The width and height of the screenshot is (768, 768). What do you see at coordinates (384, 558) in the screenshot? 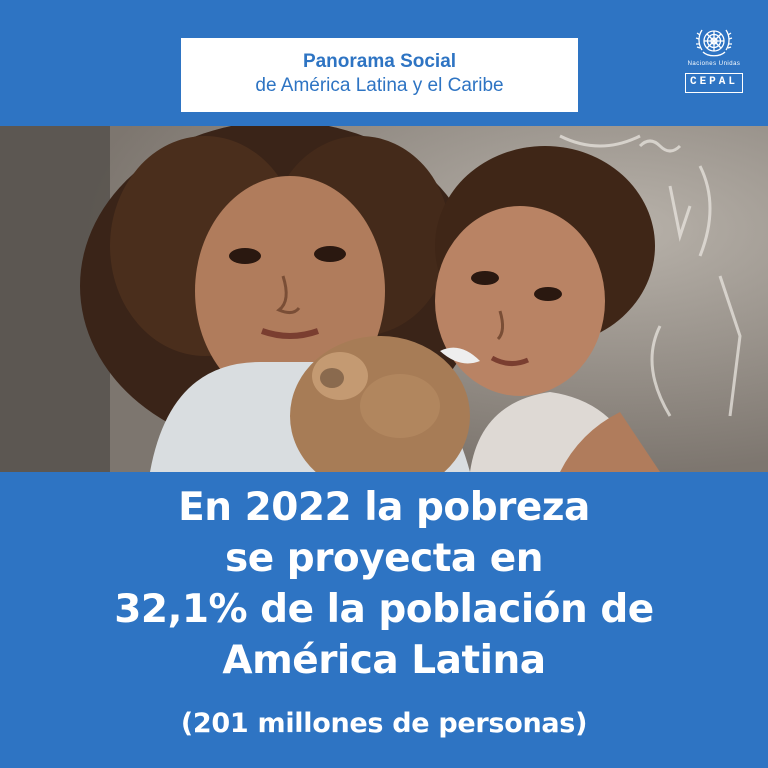
I see `headline-line-2: se proyecta en` at bounding box center [384, 558].